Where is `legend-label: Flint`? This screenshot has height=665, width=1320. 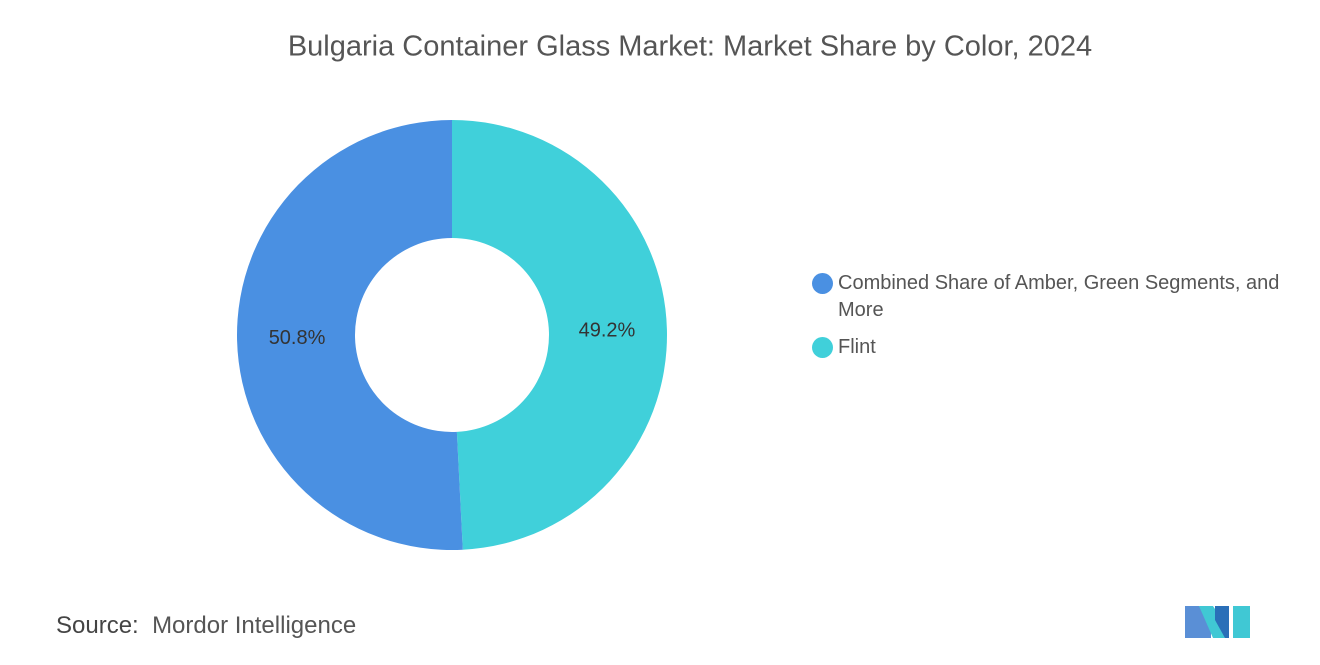
legend-label: Flint is located at coordinates (857, 347).